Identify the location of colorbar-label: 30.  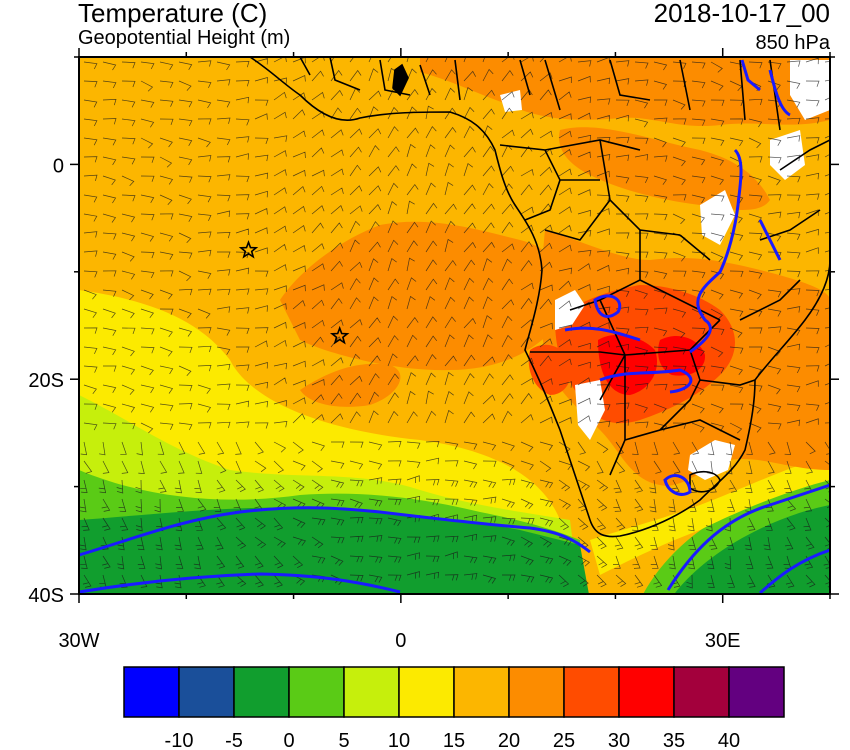
(619, 740).